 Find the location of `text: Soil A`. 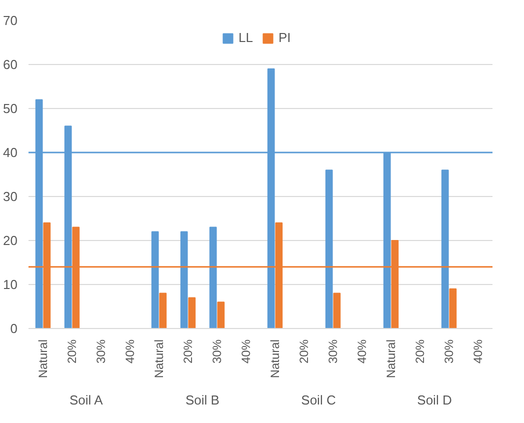

text: Soil A is located at coordinates (87, 400).